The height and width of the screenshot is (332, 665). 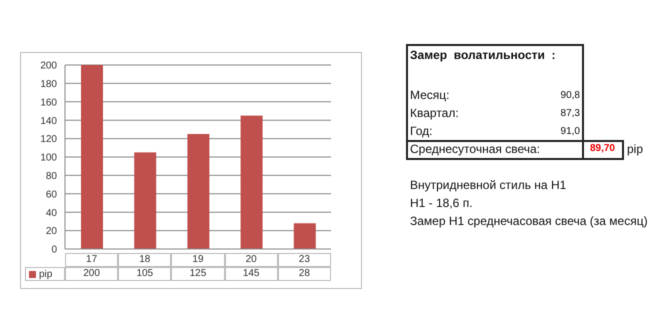 I want to click on text: Год:, so click(x=421, y=131).